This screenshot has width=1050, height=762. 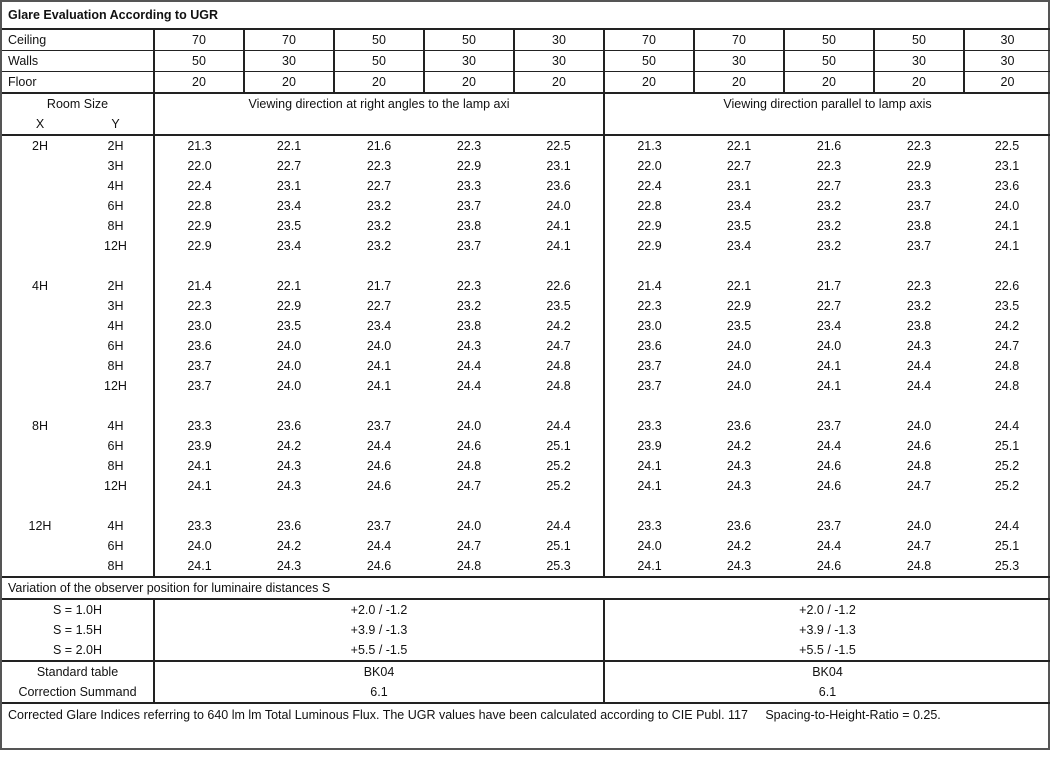 I want to click on reflectance-label: Floor, so click(x=78, y=82).